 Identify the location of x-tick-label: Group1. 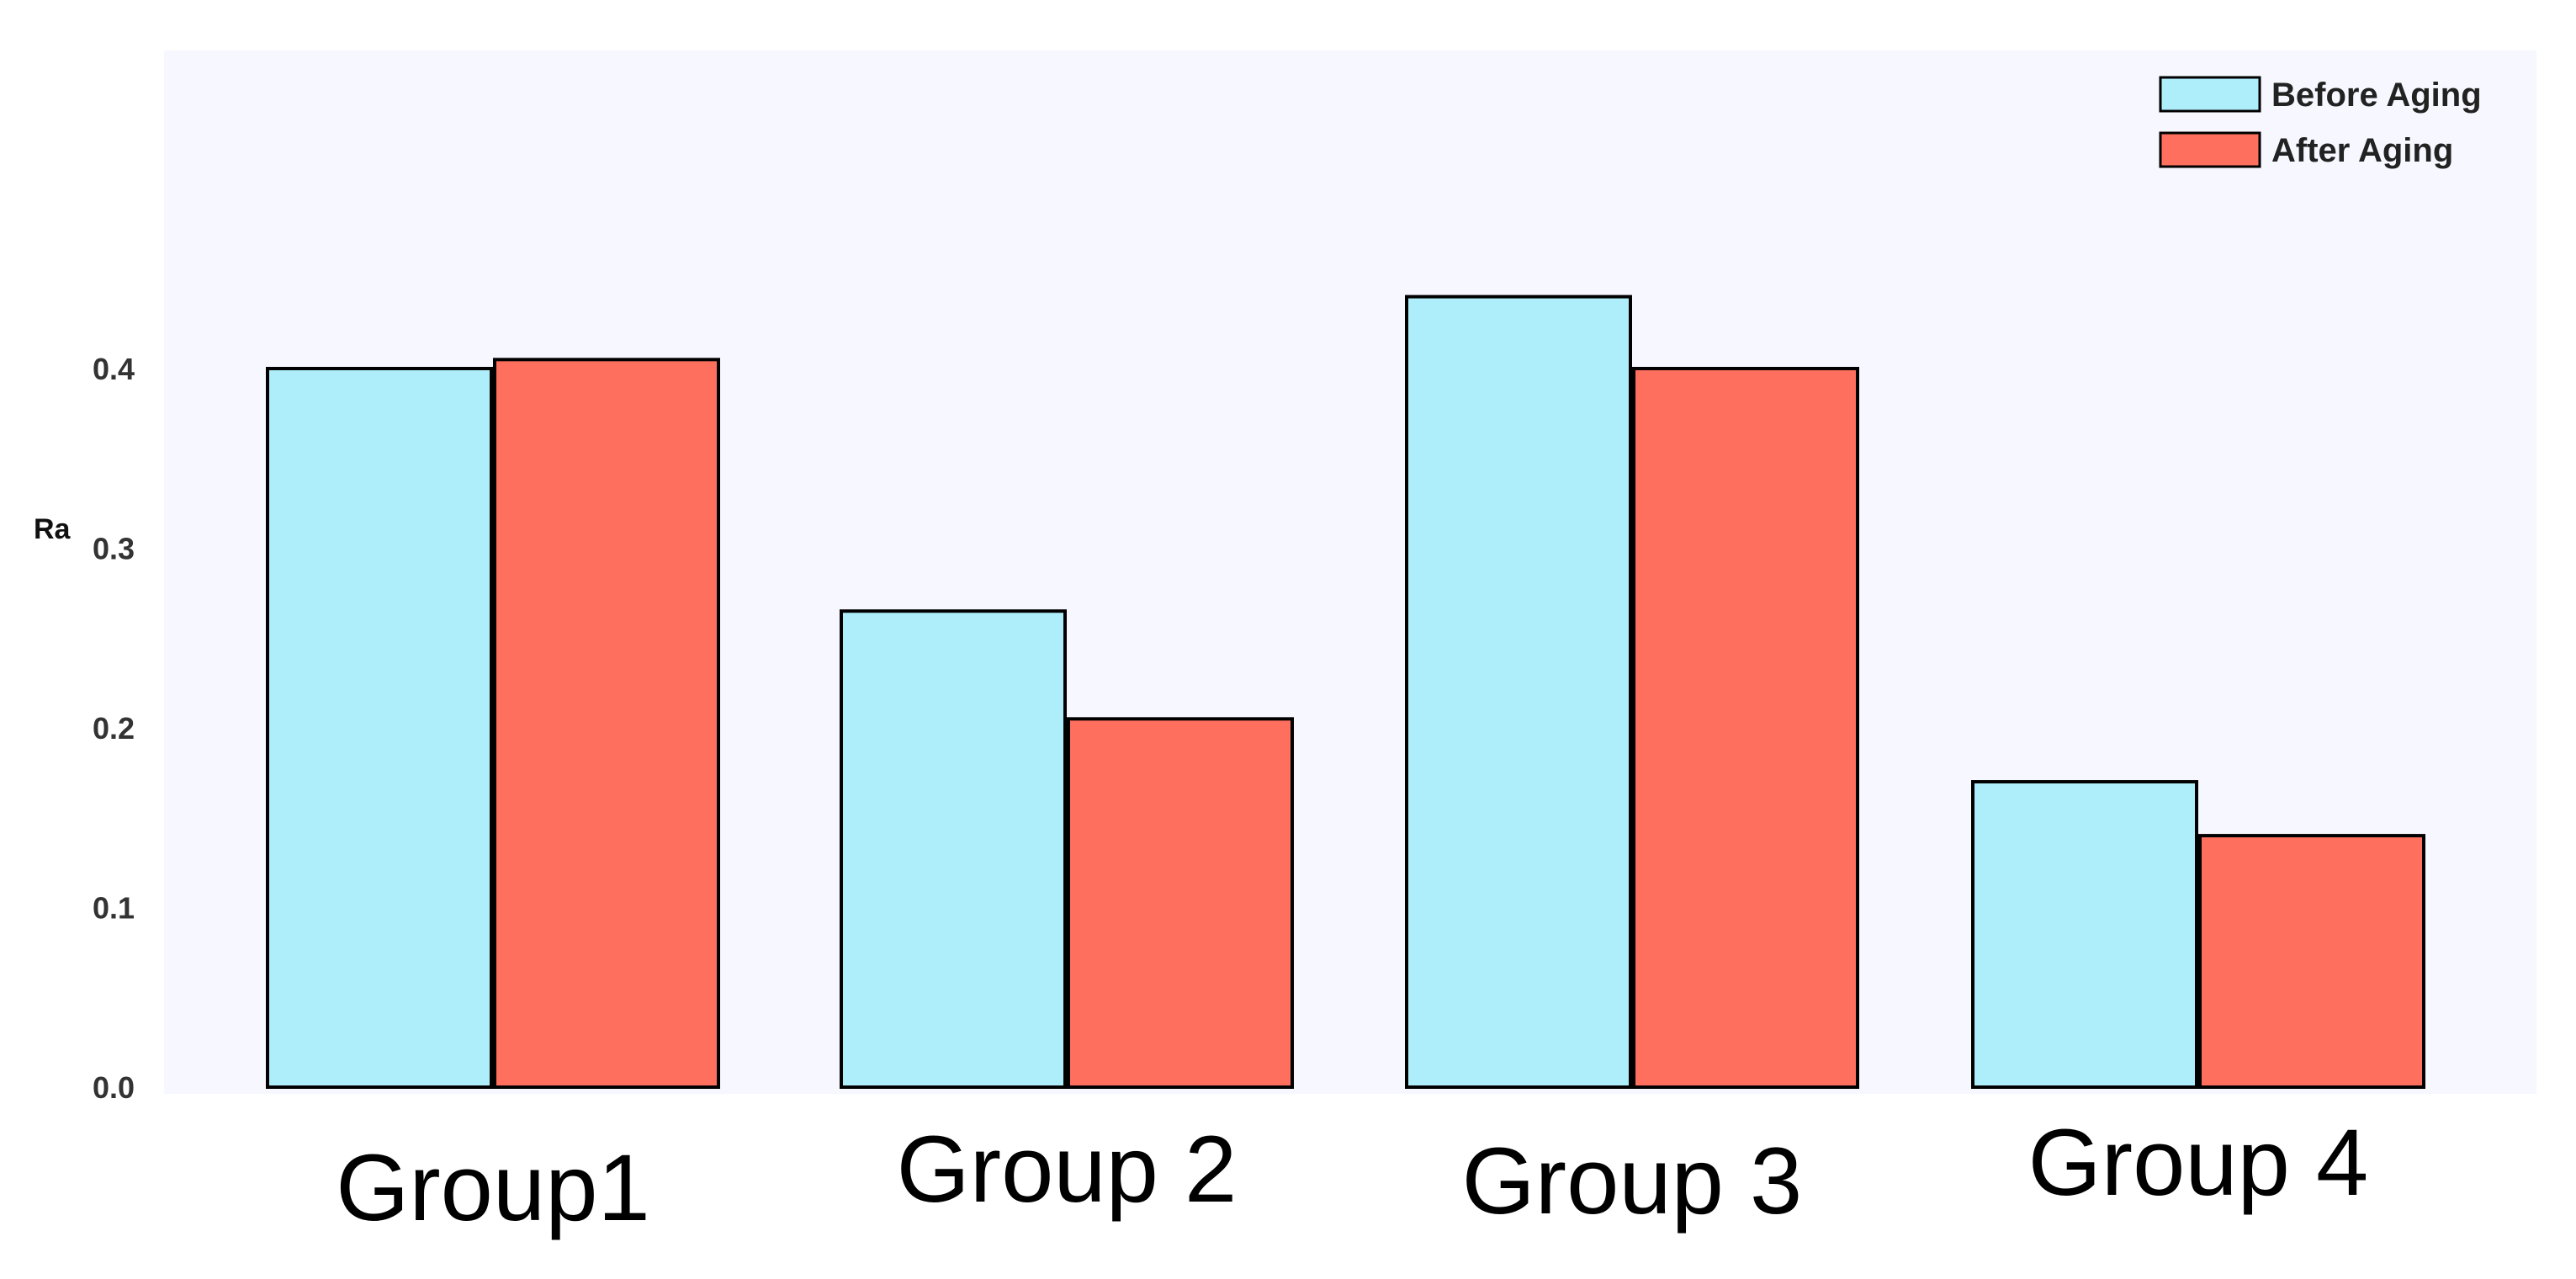
(493, 1187).